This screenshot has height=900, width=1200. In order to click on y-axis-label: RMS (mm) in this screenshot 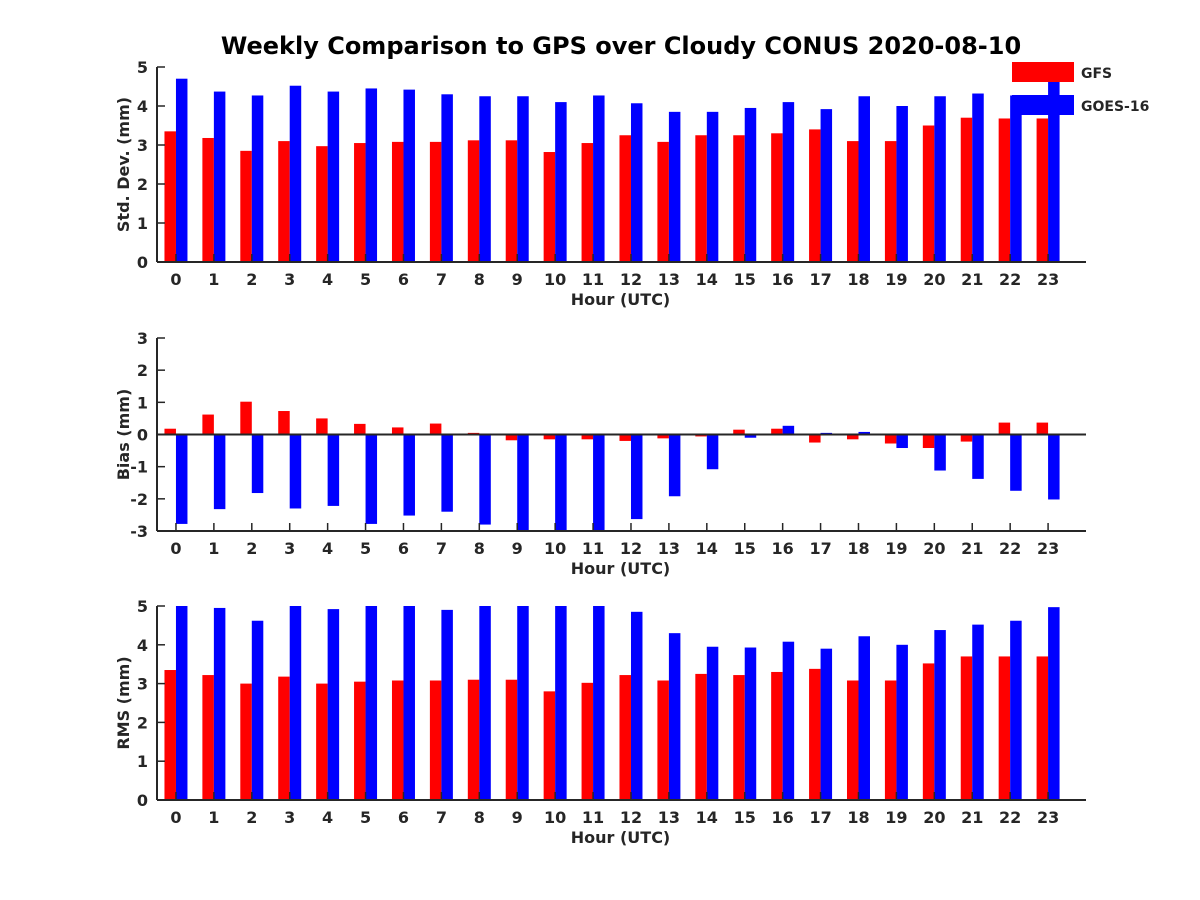, I will do `click(123, 702)`.